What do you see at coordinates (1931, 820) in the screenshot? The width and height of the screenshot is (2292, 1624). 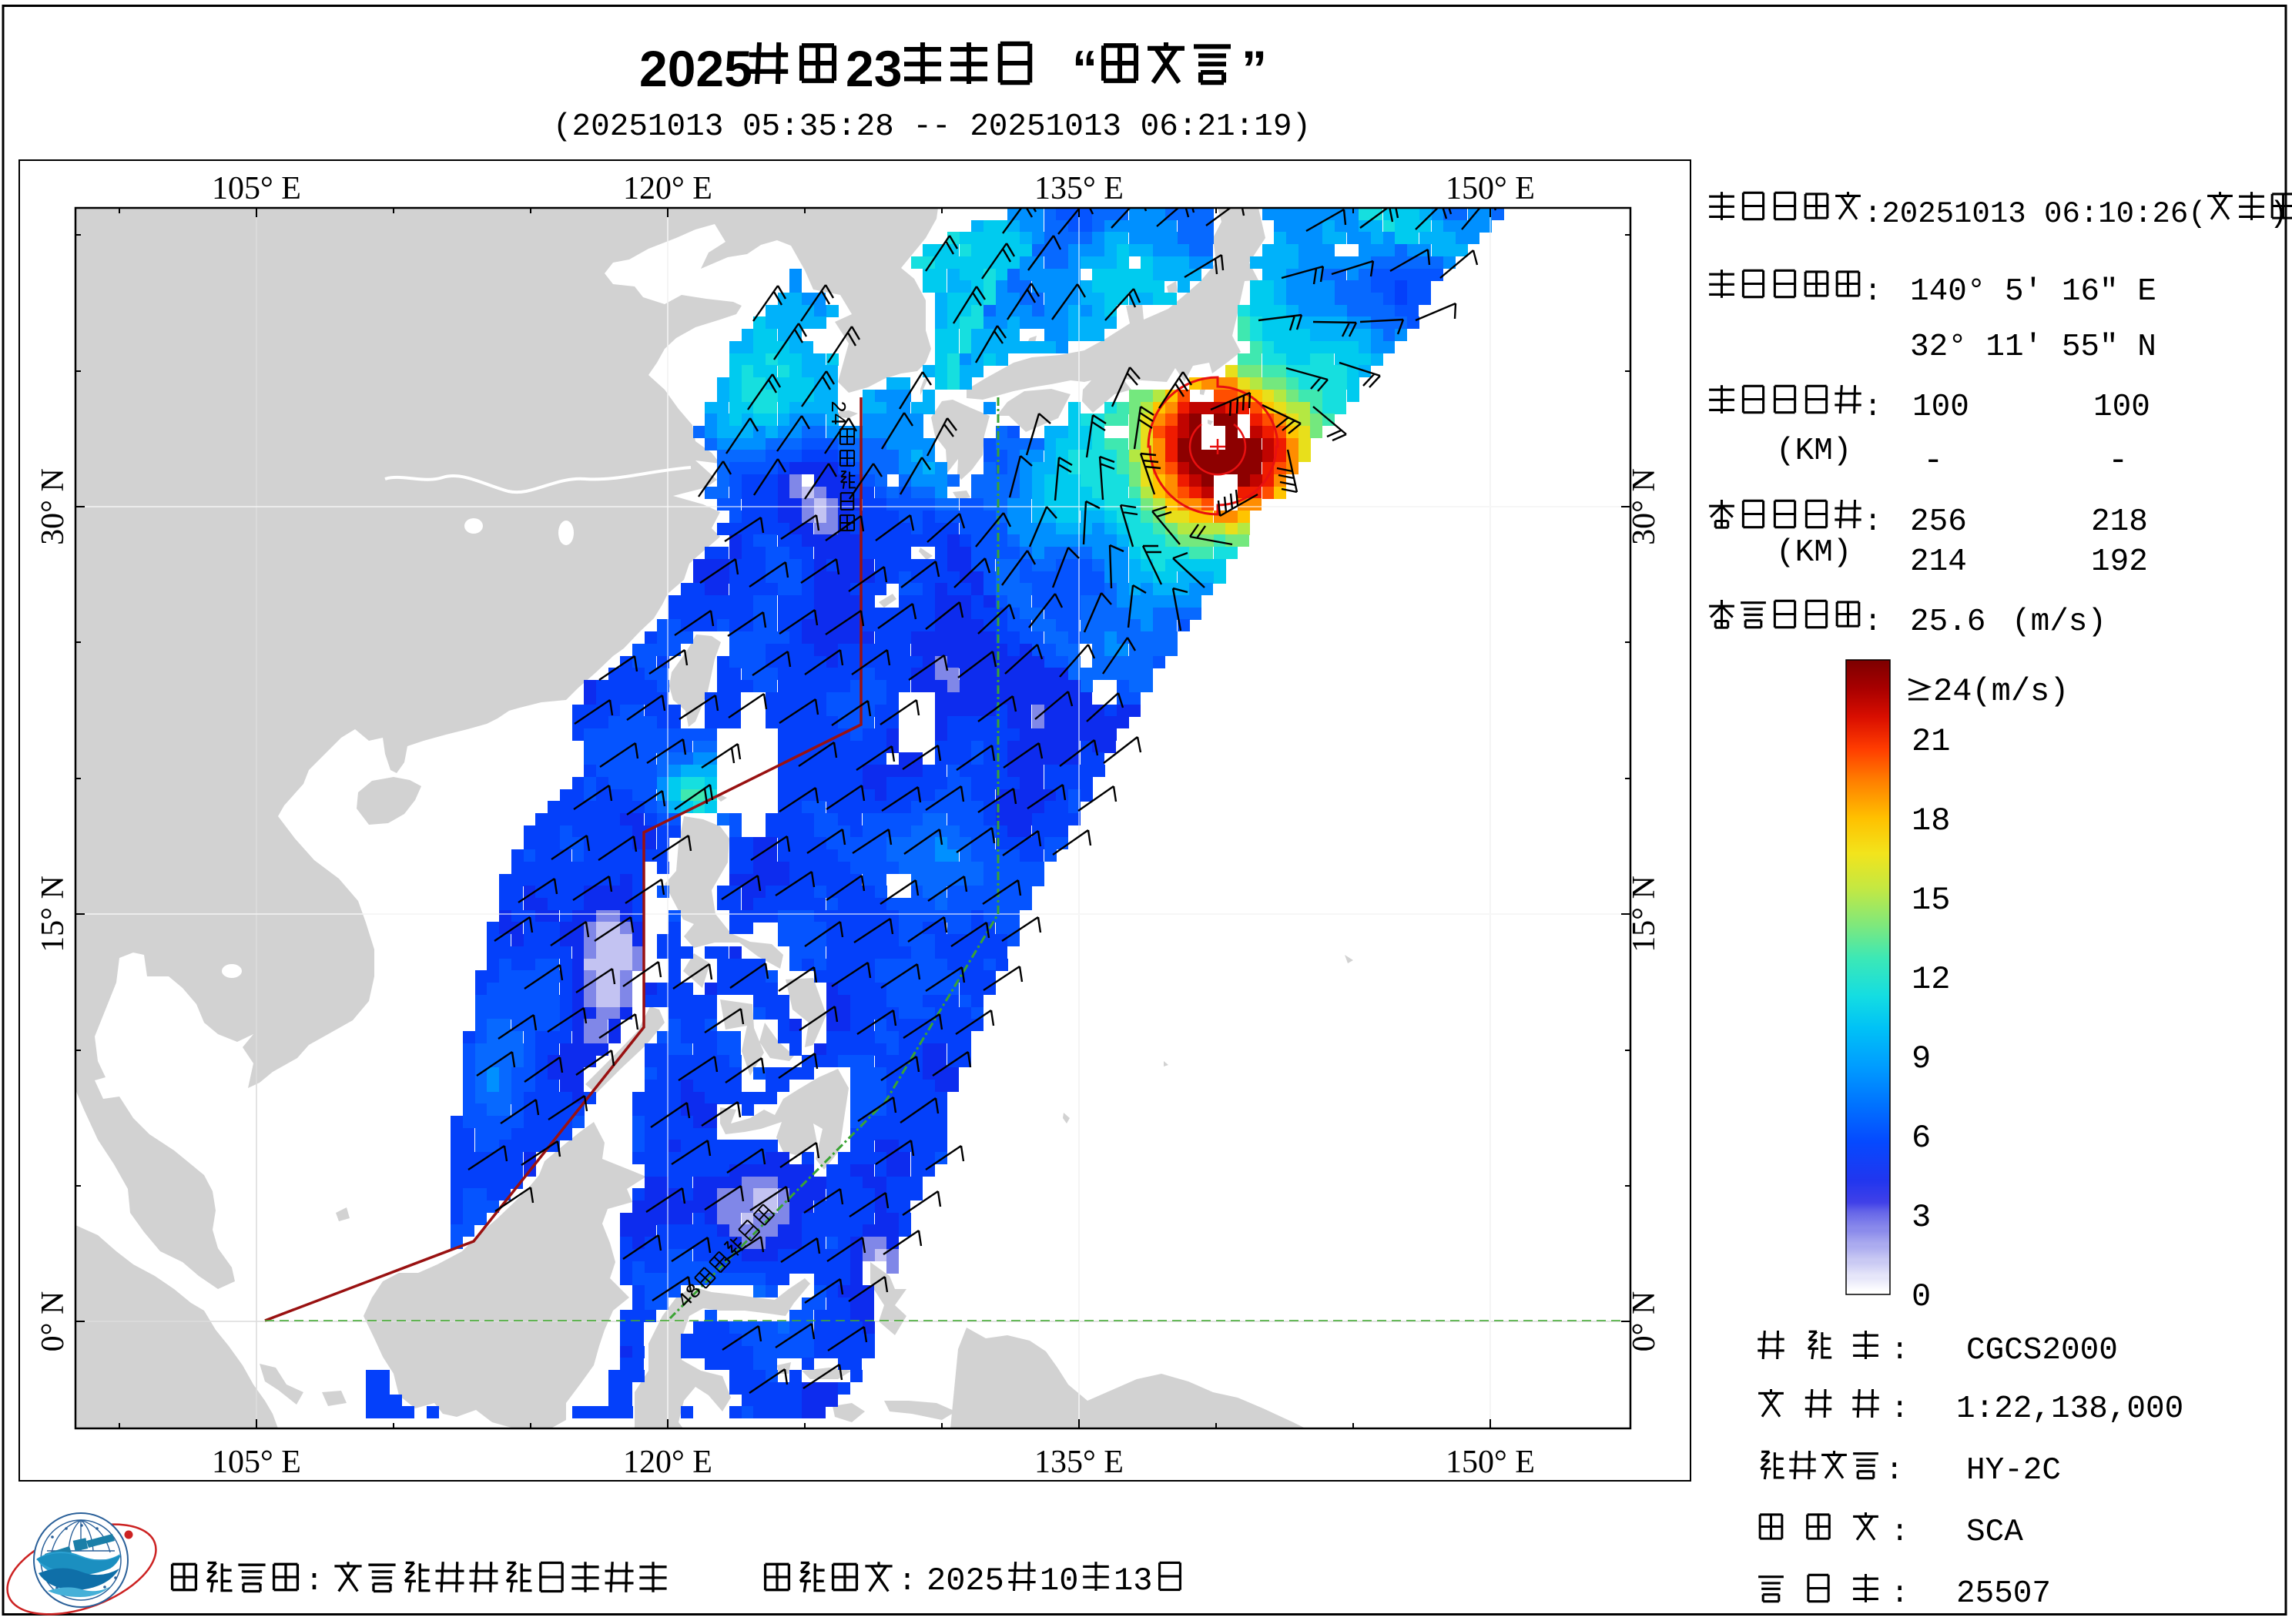 I see `svg-text: 18` at bounding box center [1931, 820].